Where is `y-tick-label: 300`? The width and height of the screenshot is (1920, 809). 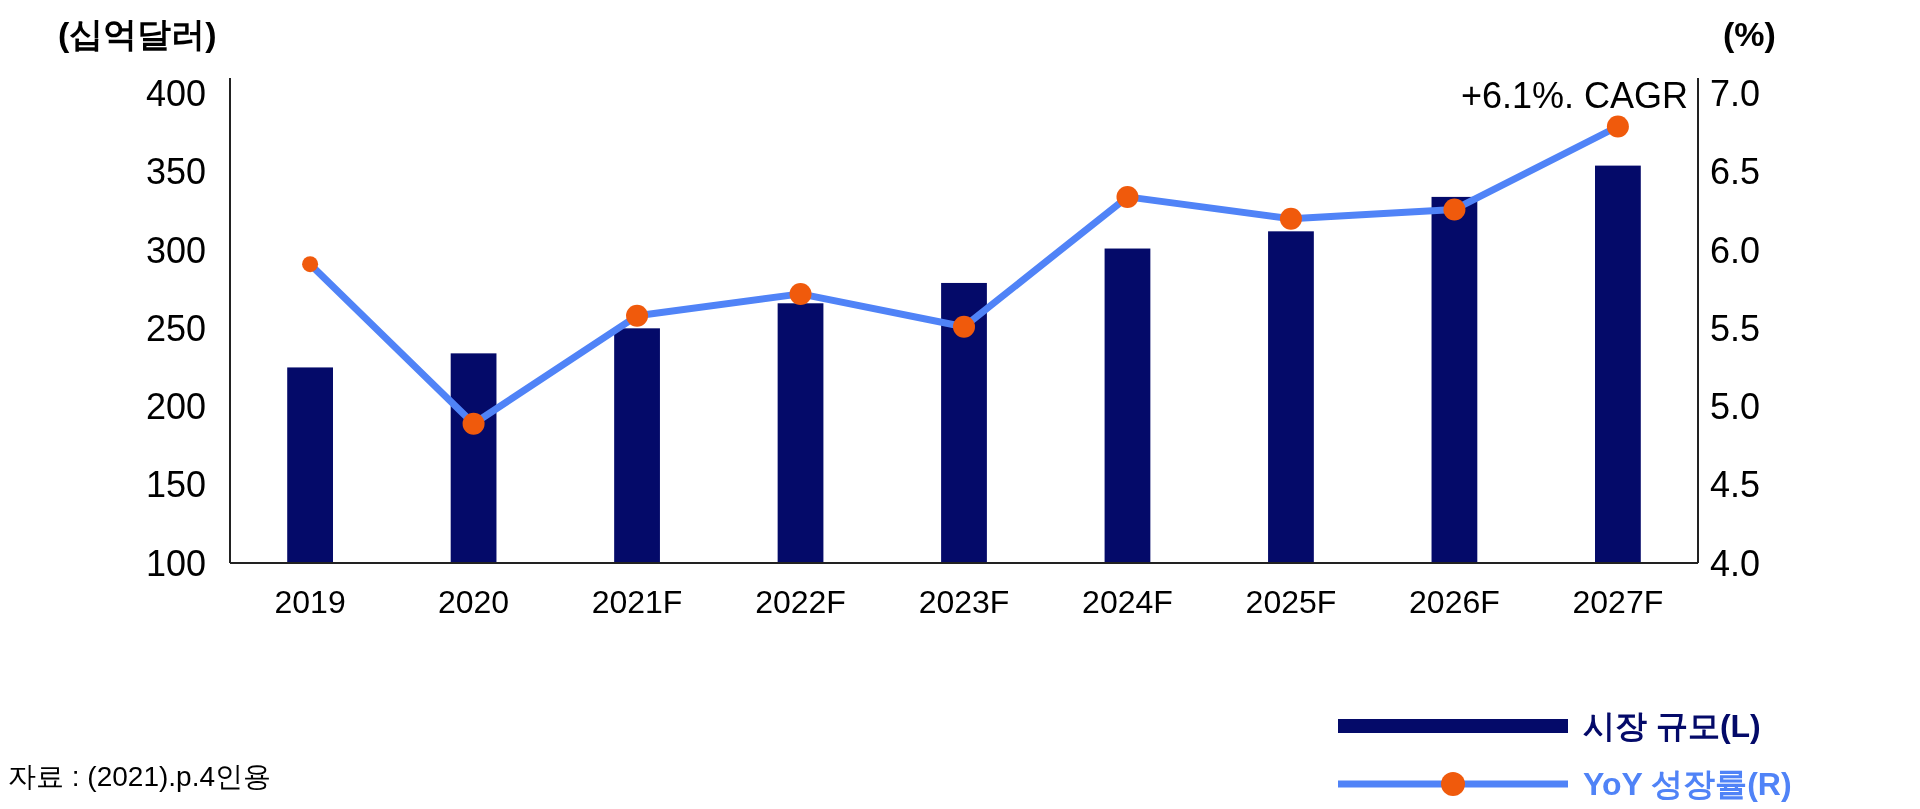
y-tick-label: 300 is located at coordinates (175, 250).